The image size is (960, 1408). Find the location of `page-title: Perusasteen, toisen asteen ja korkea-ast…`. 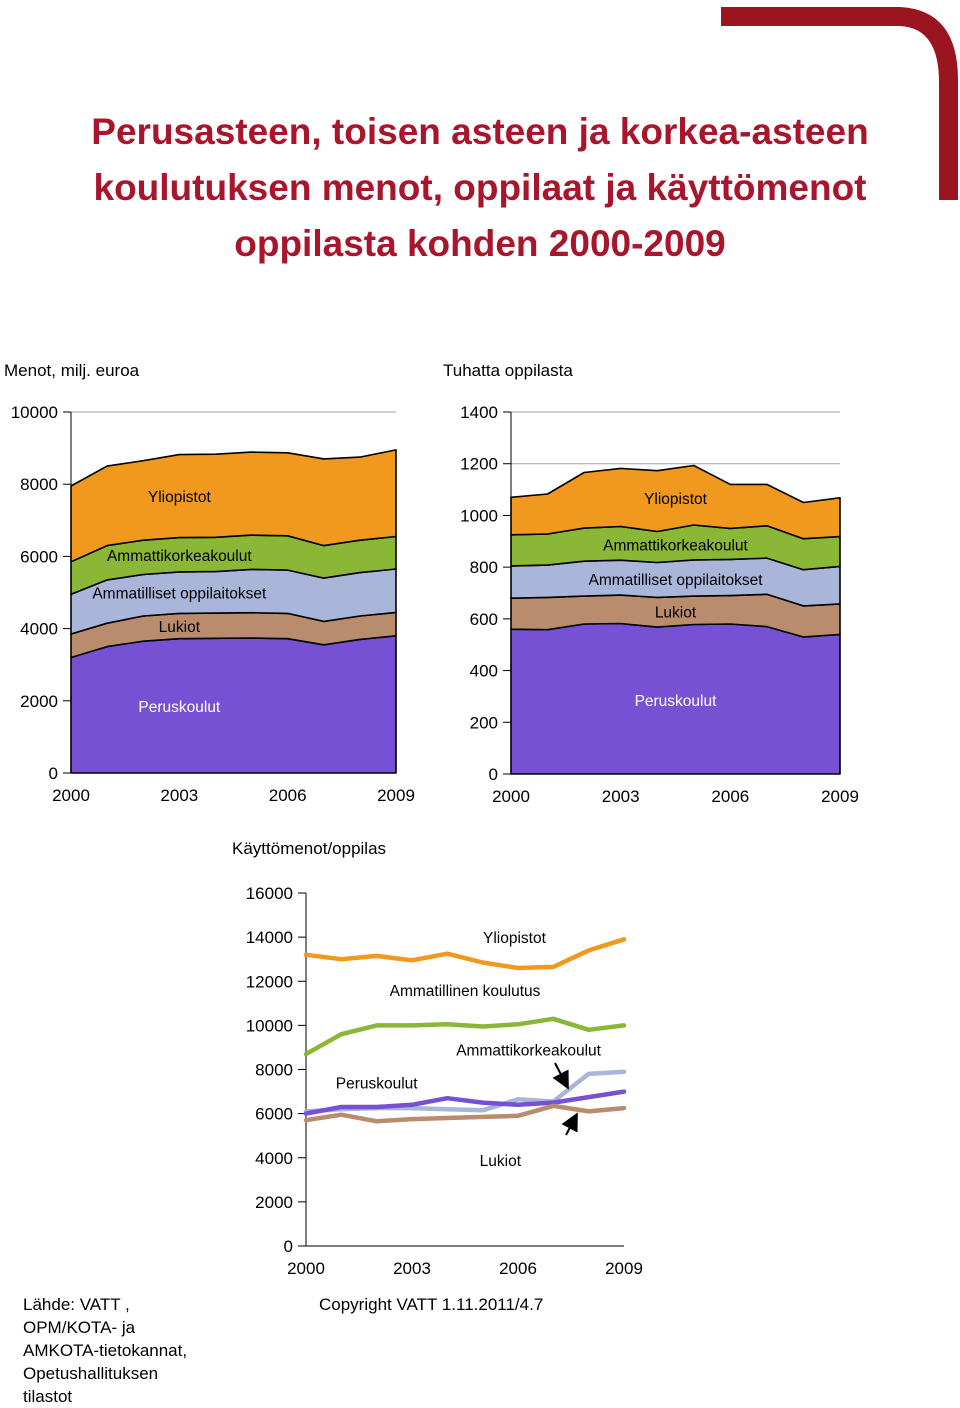

page-title: Perusasteen, toisen asteen ja korkea-ast… is located at coordinates (480, 187).